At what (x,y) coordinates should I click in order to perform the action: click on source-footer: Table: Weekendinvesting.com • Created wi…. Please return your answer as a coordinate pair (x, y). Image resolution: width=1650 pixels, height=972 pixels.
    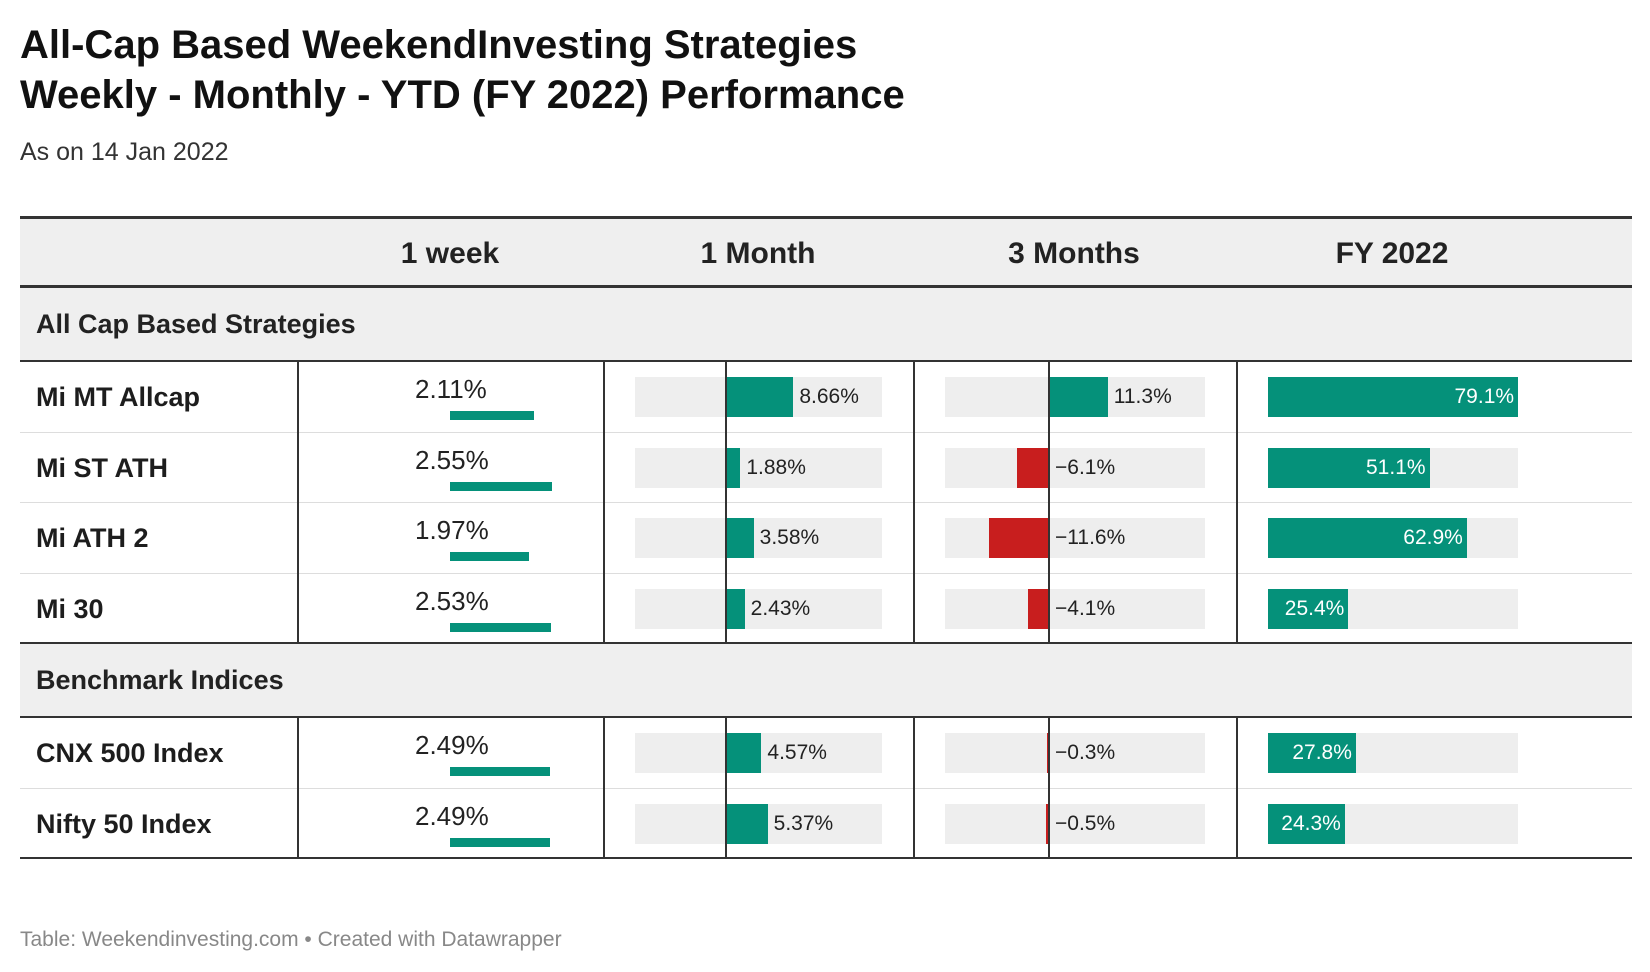
    Looking at the image, I should click on (291, 939).